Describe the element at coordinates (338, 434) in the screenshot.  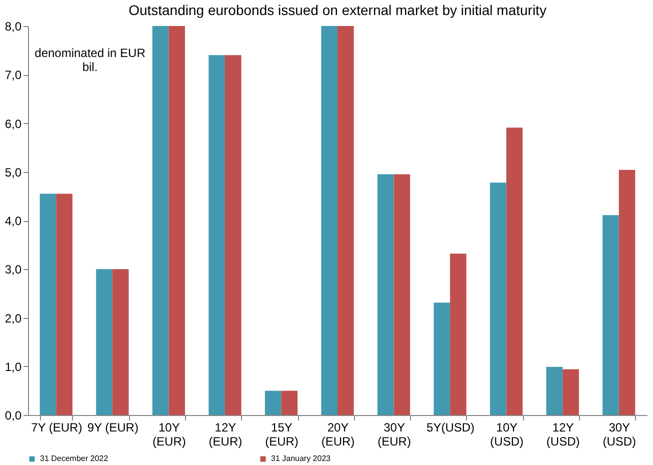
I see `x-tick-label: 20Y (EUR)` at that location.